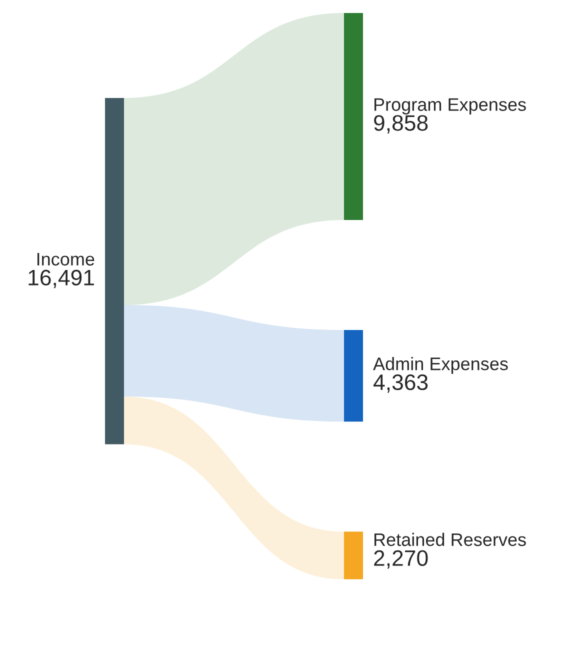 The height and width of the screenshot is (647, 581). I want to click on data-label: 16,491, so click(61, 279).